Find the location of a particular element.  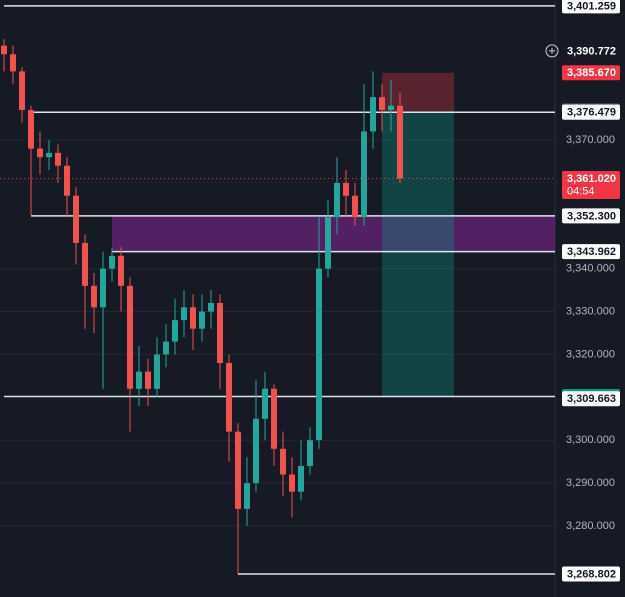

price-label: 3,376.479 is located at coordinates (591, 113).